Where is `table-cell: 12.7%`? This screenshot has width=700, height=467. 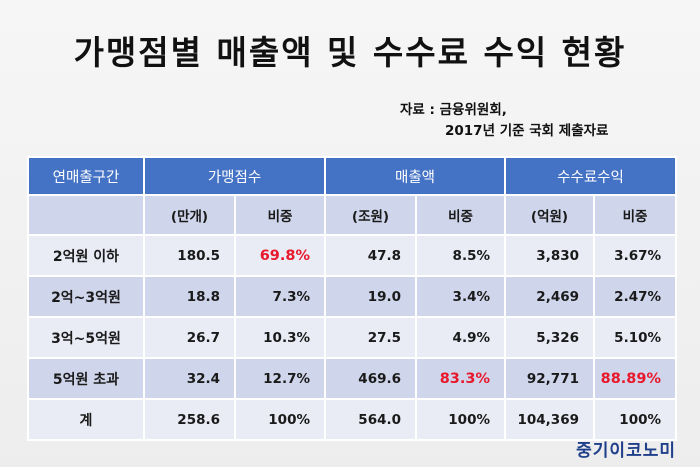 table-cell: 12.7% is located at coordinates (280, 378).